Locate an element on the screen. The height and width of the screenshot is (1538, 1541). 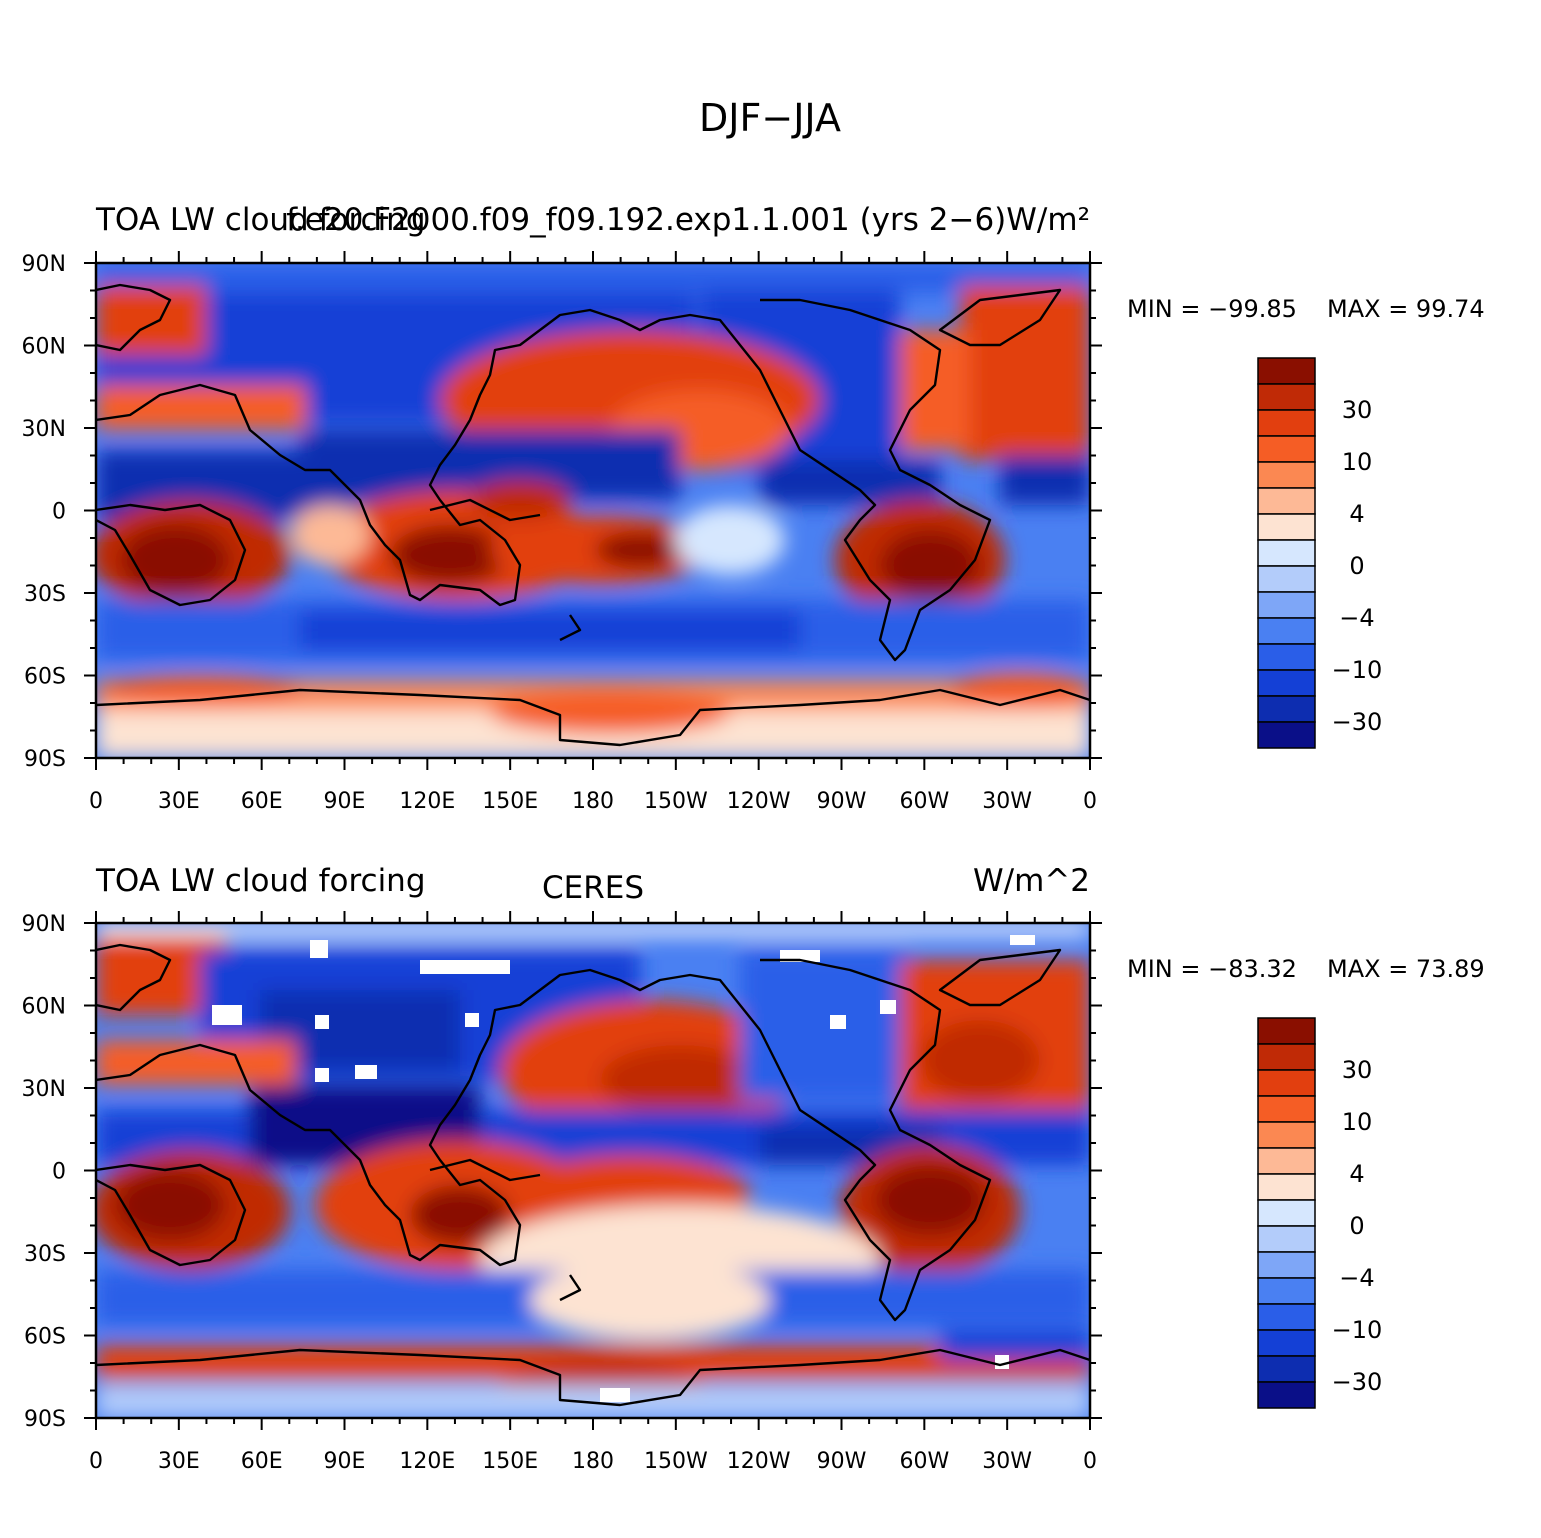
panel-model-lon-label: 30W is located at coordinates (1007, 801).